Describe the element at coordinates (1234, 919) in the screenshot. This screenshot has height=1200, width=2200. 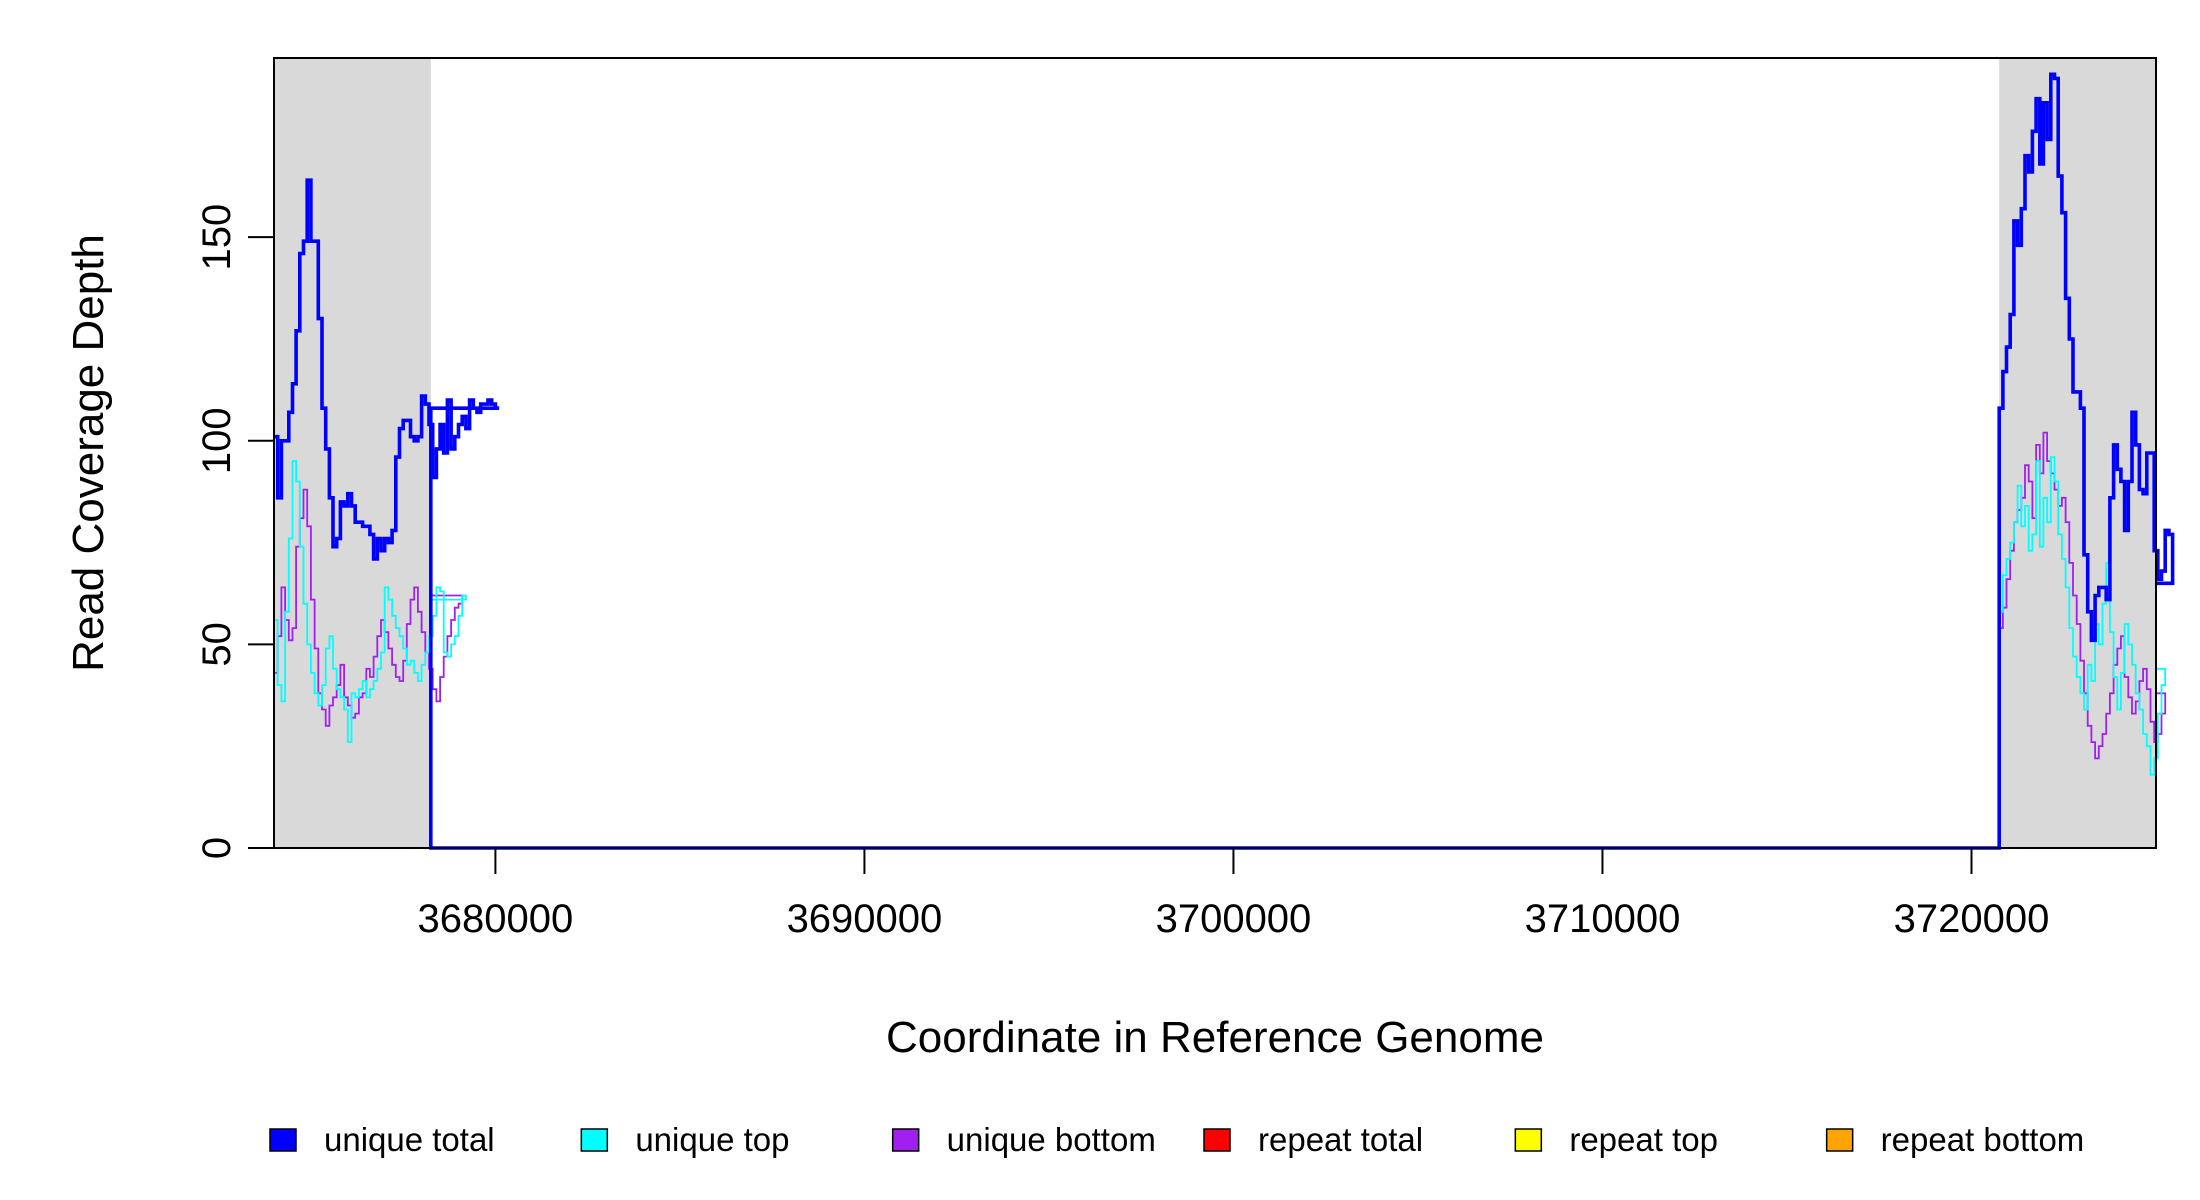
I see `x-tick-label: 3700000` at that location.